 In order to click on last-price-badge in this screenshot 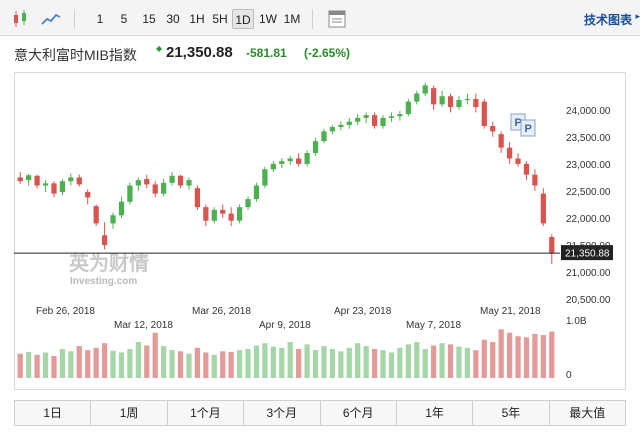, I will do `click(587, 253)`.